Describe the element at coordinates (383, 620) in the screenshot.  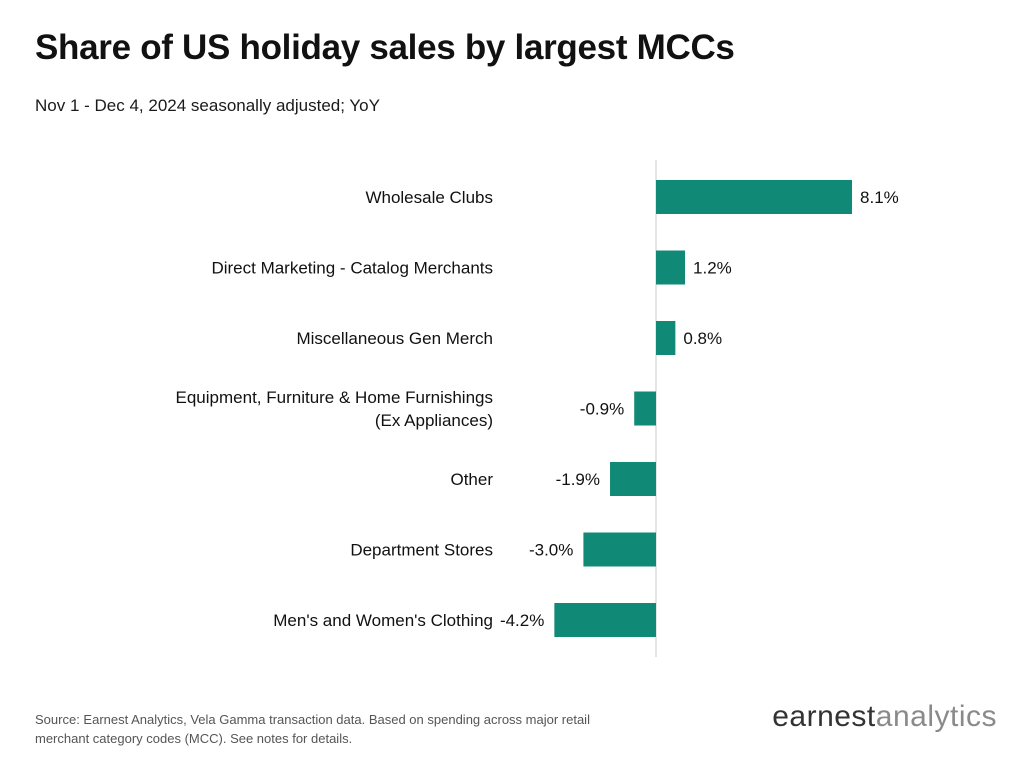
I see `category-label-6: Men's and Women's Clothing` at that location.